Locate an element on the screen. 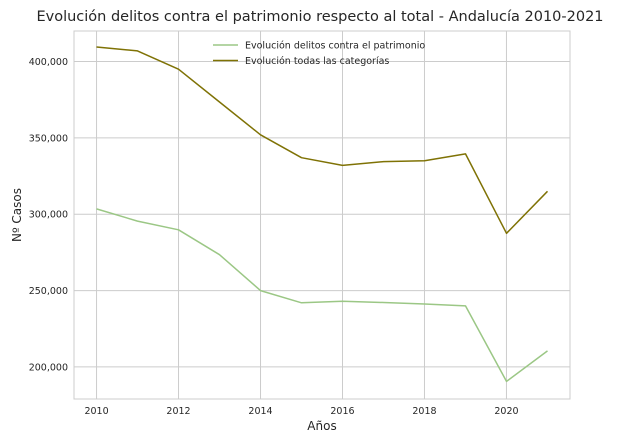 Image resolution: width=618 pixels, height=444 pixels. x-tick-label: 2018 is located at coordinates (424, 411).